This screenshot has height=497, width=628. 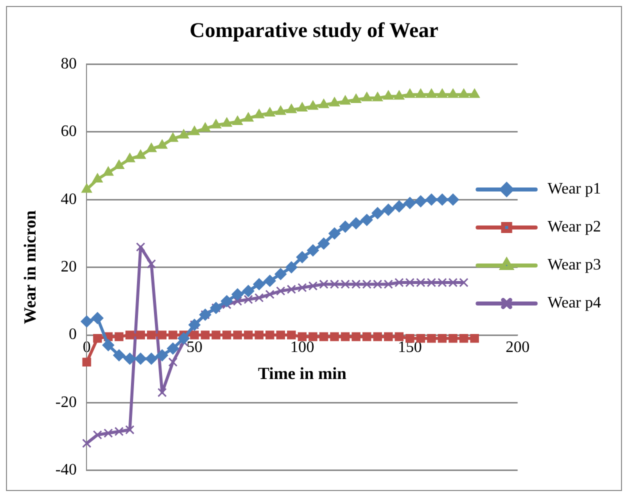 What do you see at coordinates (575, 265) in the screenshot?
I see `legend-label: Wear p3` at bounding box center [575, 265].